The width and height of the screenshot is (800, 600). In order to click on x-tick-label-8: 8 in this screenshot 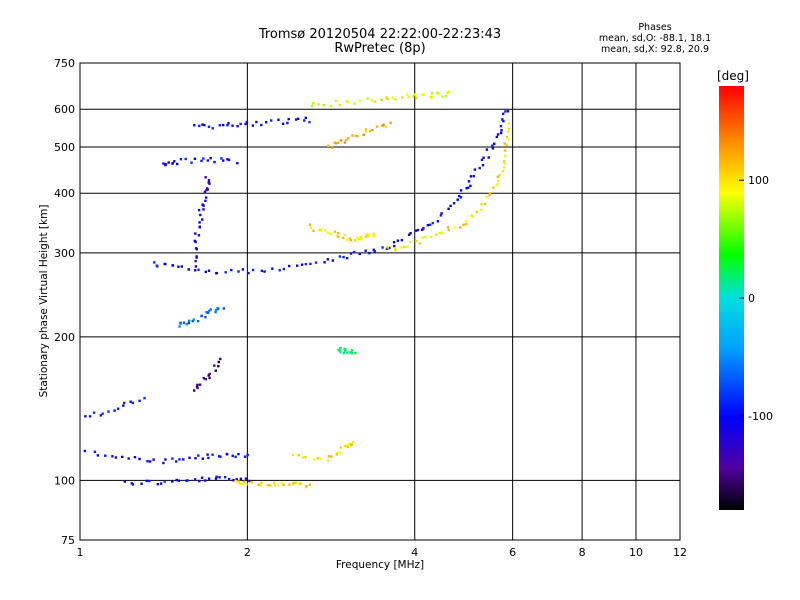, I will do `click(582, 552)`.